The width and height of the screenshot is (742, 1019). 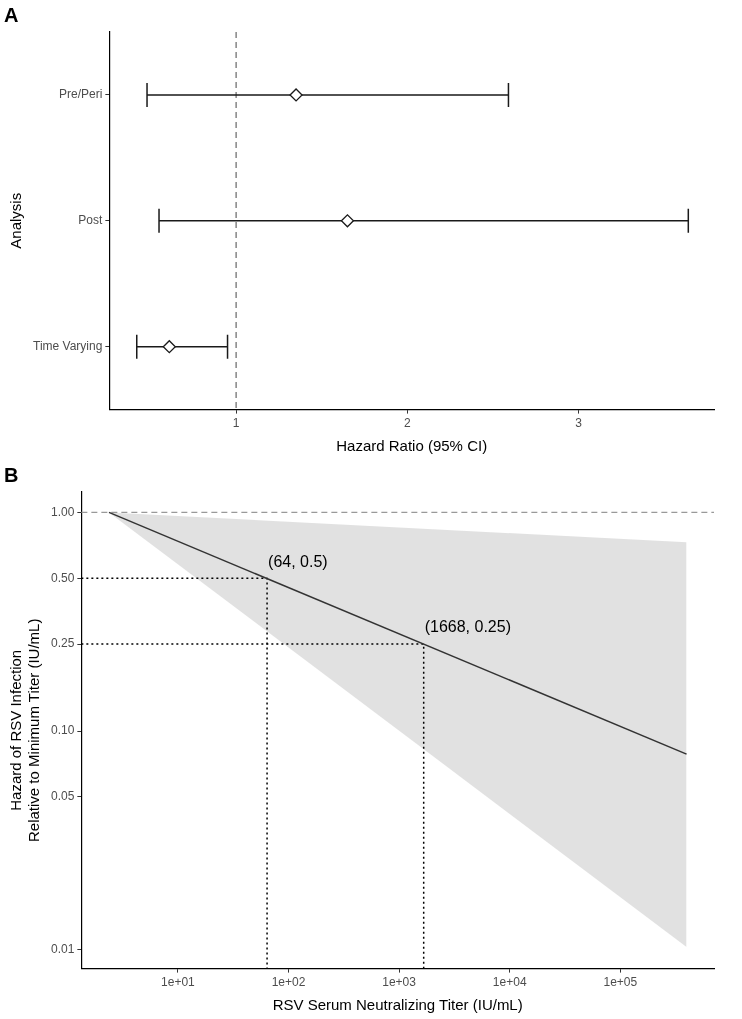 I want to click on chart-title: A, so click(x=11, y=14).